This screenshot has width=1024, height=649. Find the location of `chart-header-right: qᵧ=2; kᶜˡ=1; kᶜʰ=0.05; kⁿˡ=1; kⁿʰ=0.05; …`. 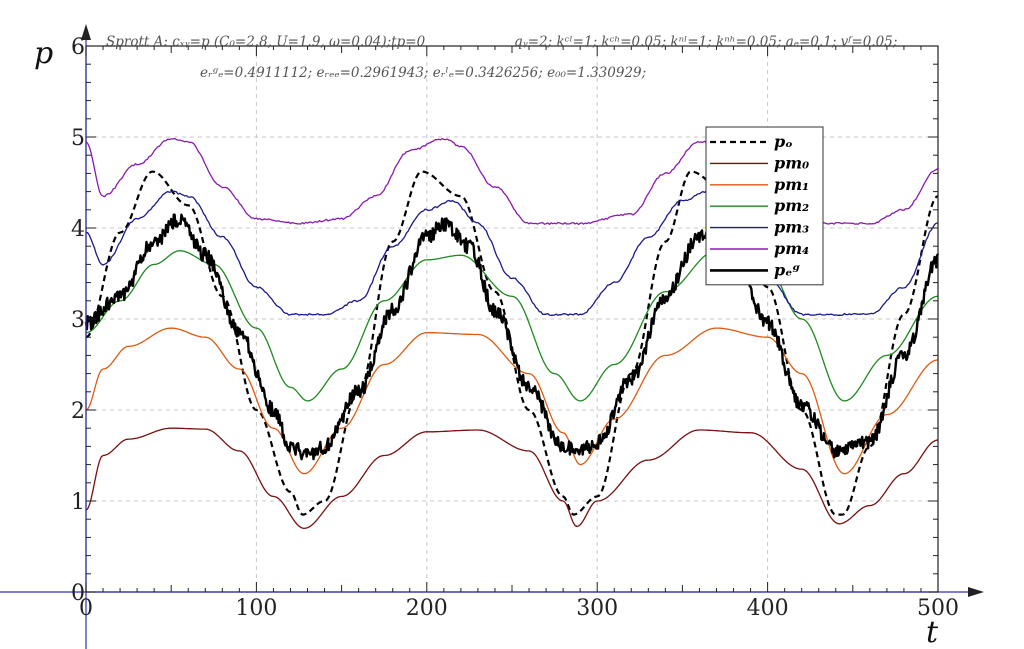

chart-header-right: qᵧ=2; kᶜˡ=1; kᶜʰ=0.05; kⁿˡ=1; kⁿʰ=0.05; … is located at coordinates (705, 42).